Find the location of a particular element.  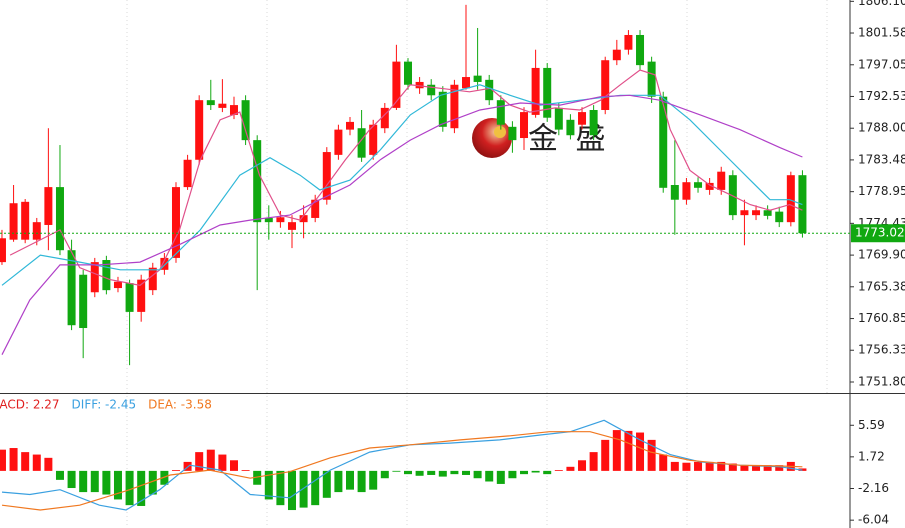

y-tick-label: -2.16 is located at coordinates (873, 488).